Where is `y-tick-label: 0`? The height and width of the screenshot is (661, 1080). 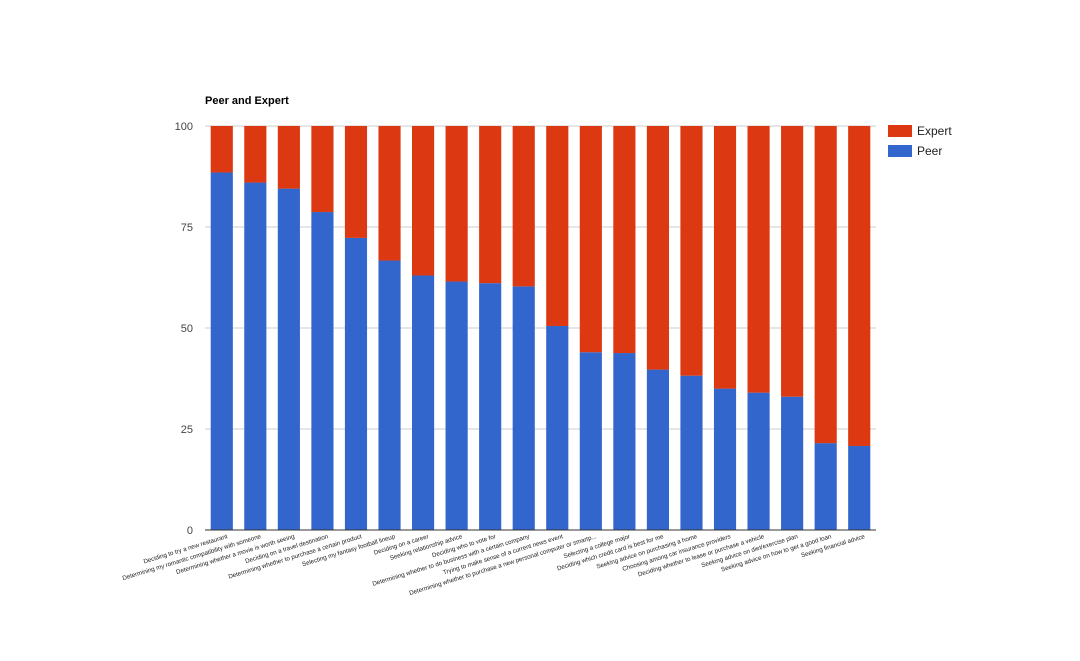
y-tick-label: 0 is located at coordinates (190, 531).